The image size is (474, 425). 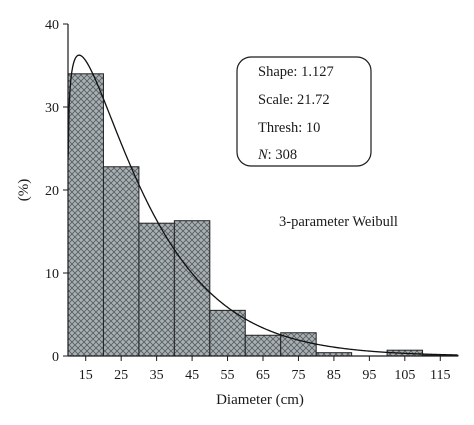 What do you see at coordinates (260, 400) in the screenshot?
I see `x-axis-title: Diameter (cm)` at bounding box center [260, 400].